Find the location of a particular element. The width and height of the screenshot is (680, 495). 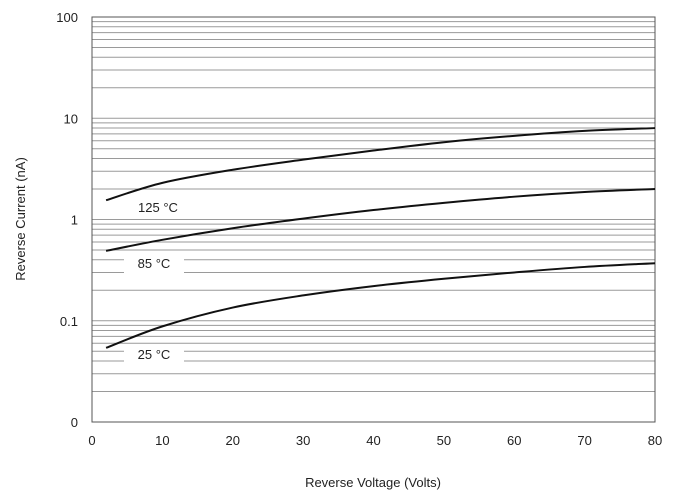

y-axis-label: Reverse Current (nA) is located at coordinates (20, 219).